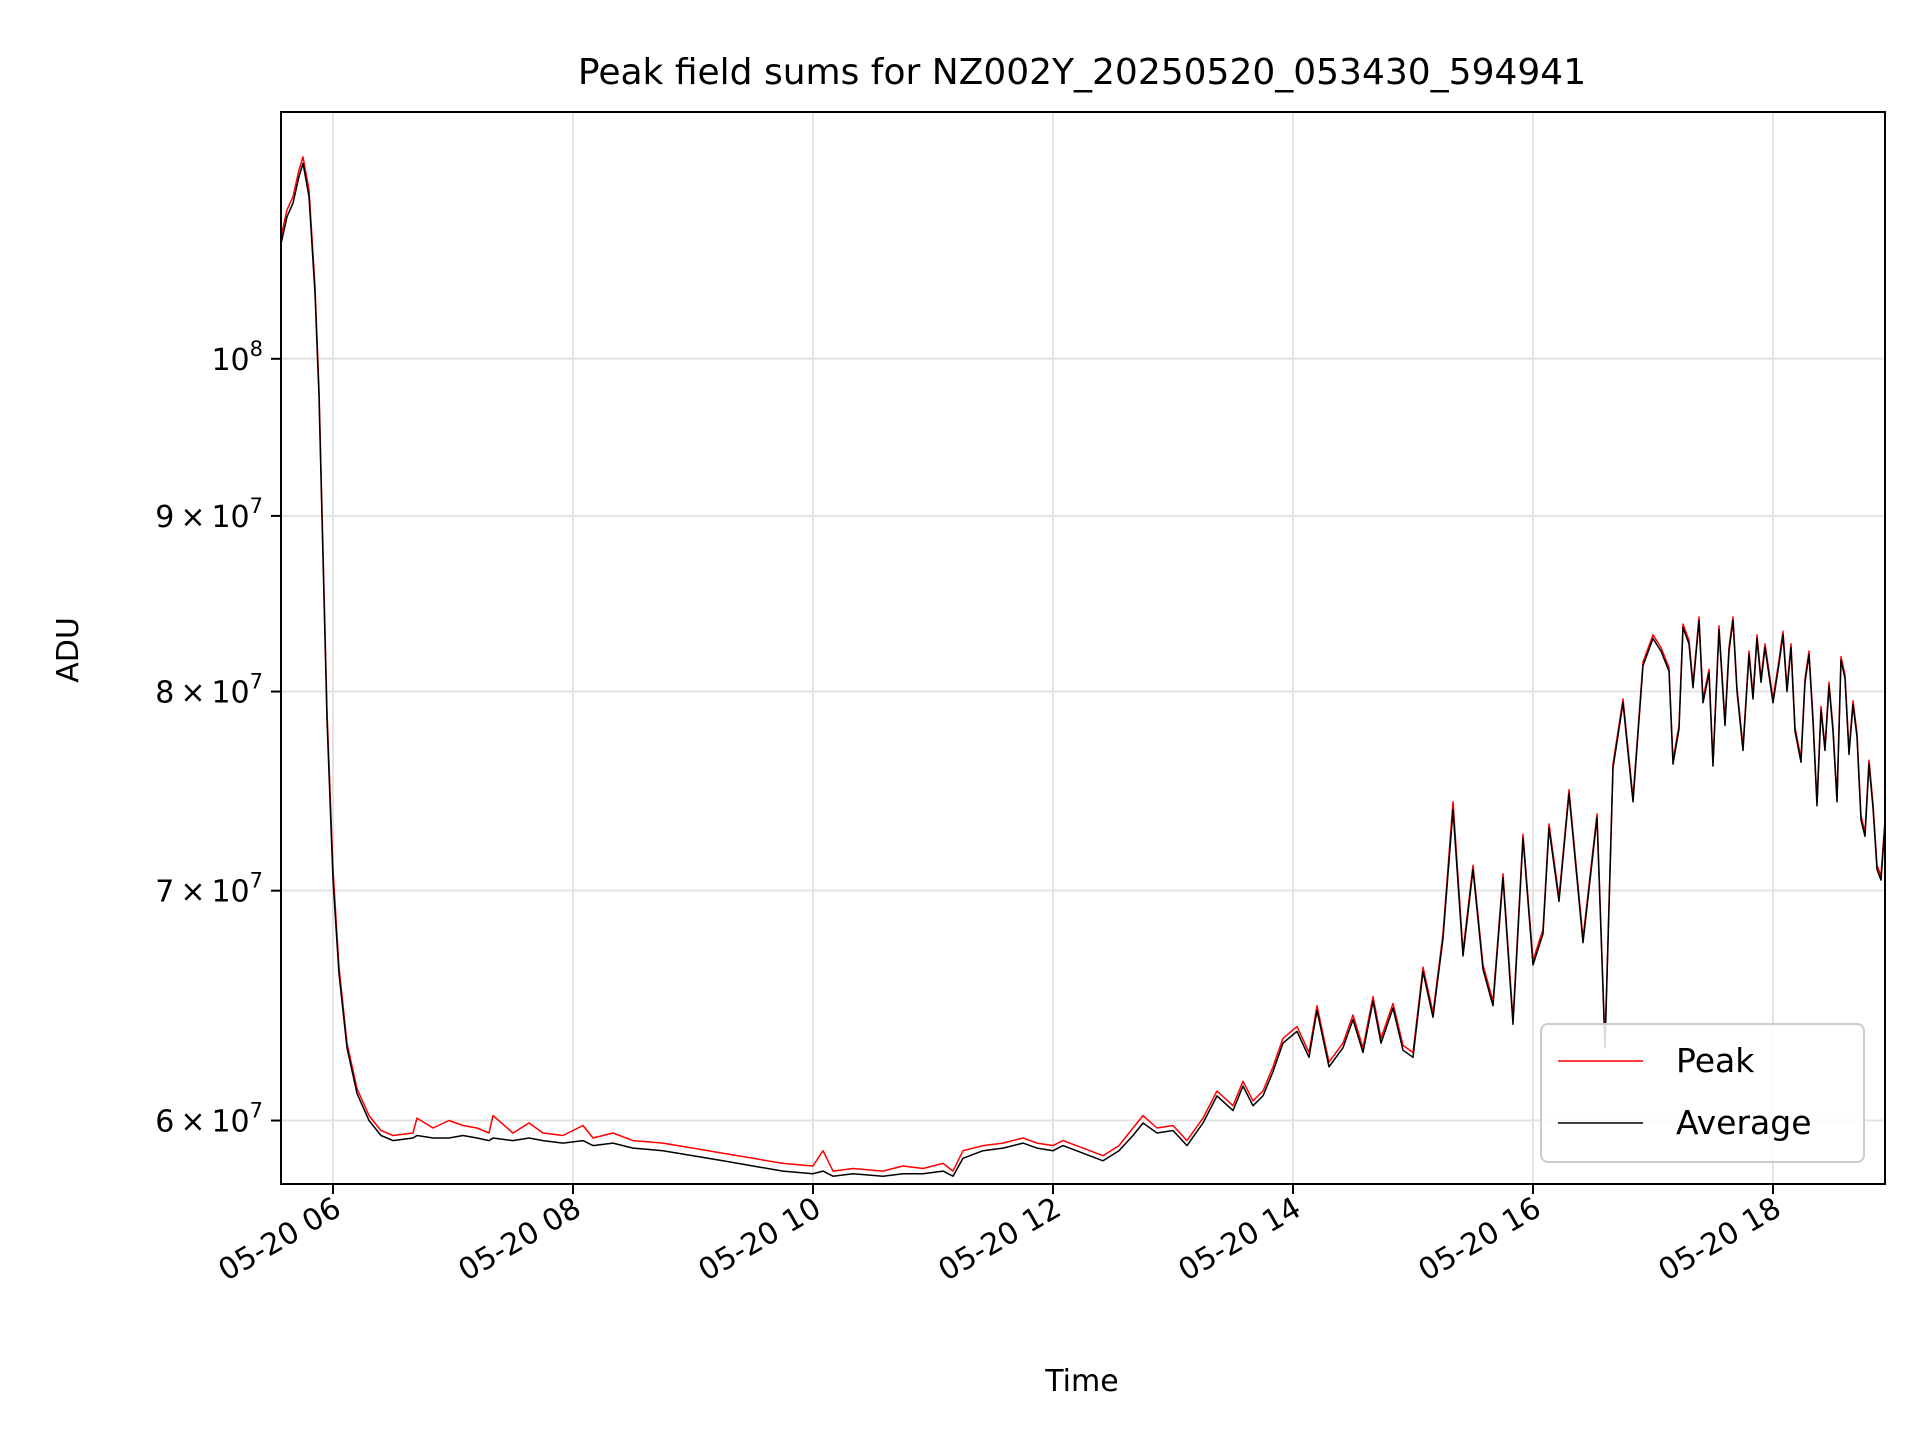  Describe the element at coordinates (209, 1119) in the screenshot. I see `y-tick-label: 6 × 10⁷` at that location.